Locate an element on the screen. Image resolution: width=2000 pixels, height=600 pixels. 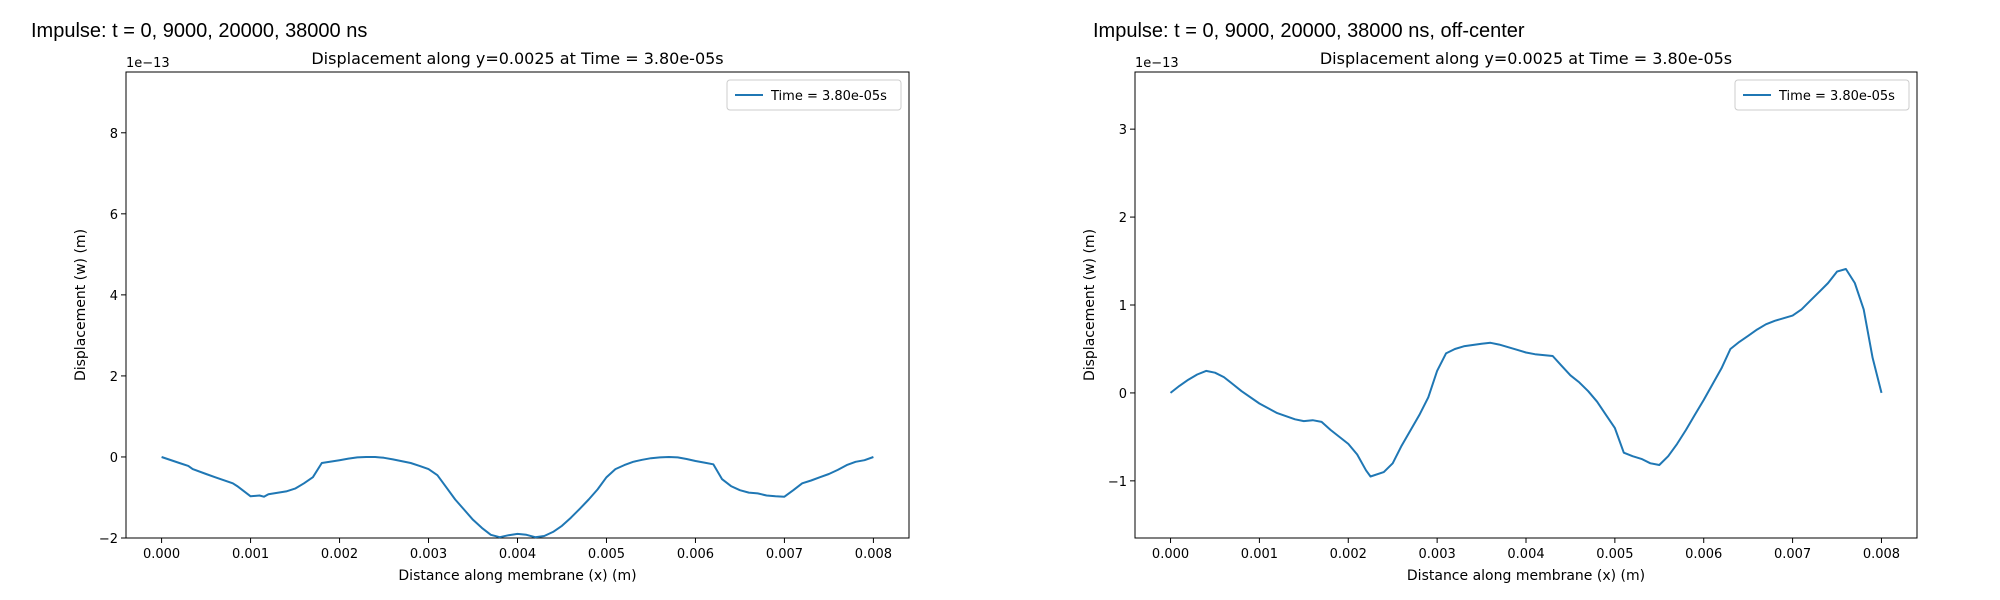
chart2-x-tick-label: 0.005 is located at coordinates (1614, 554).